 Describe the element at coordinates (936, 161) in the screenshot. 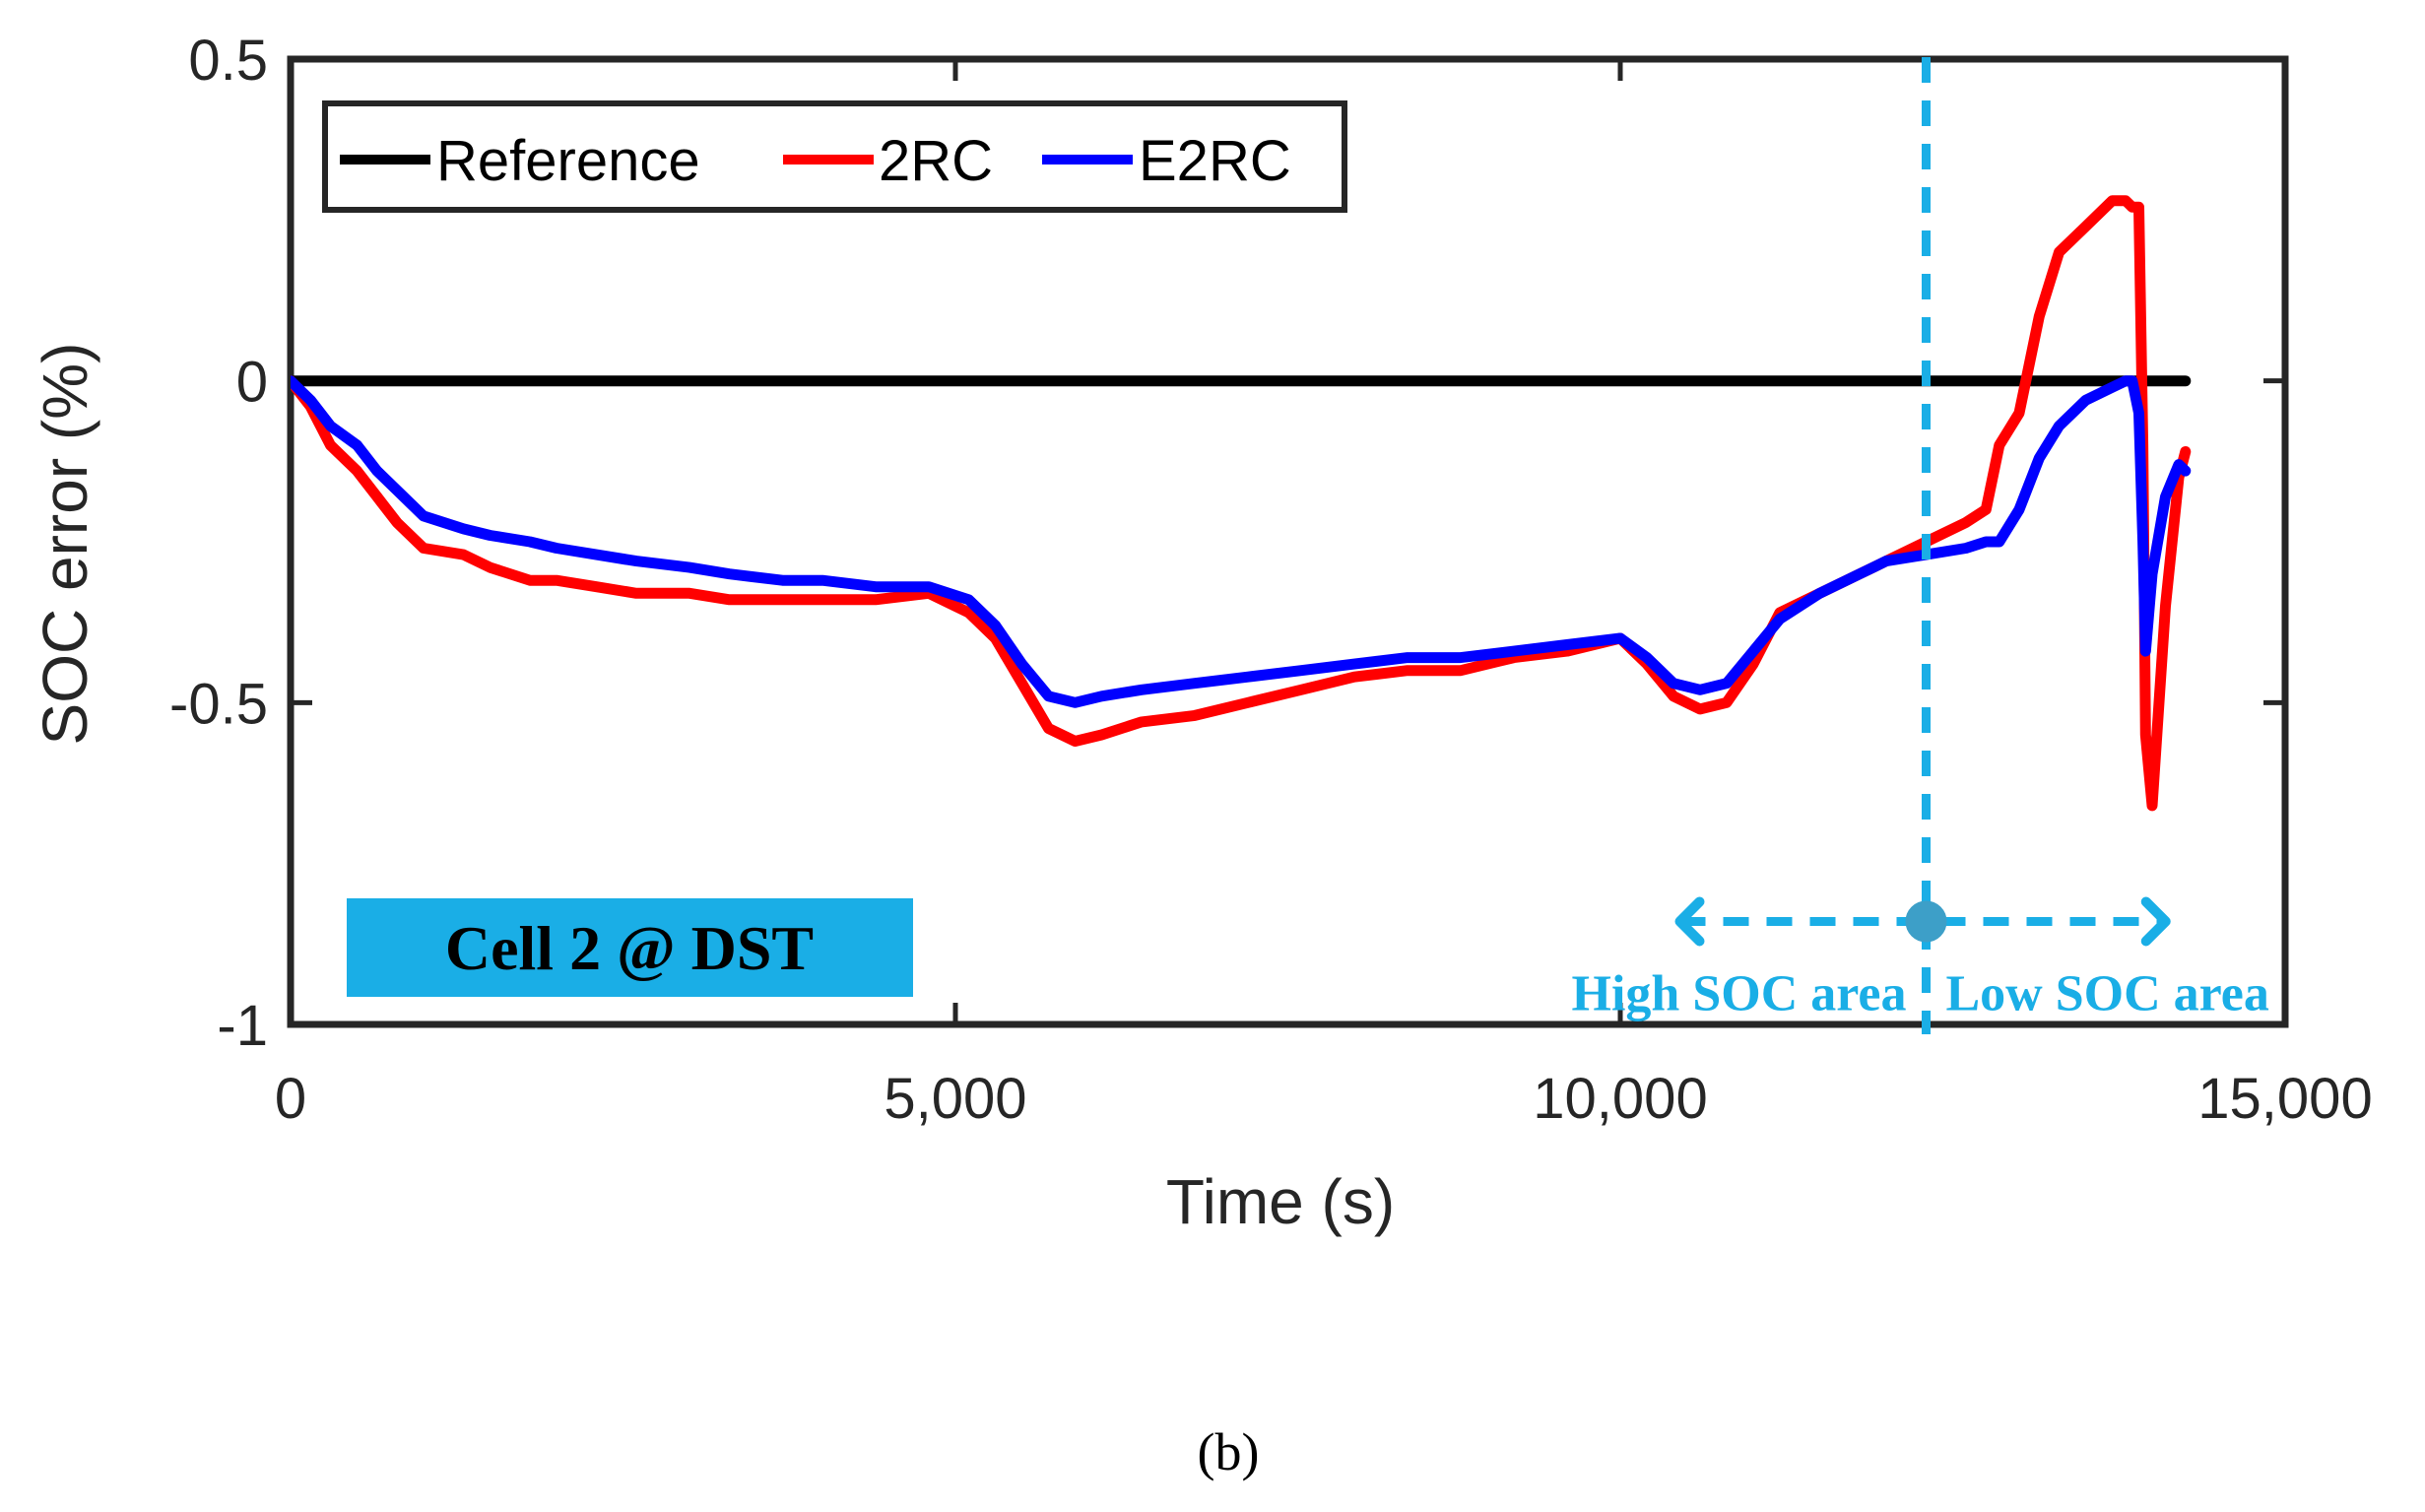

I see `legend-label-2rc: 2RC` at that location.